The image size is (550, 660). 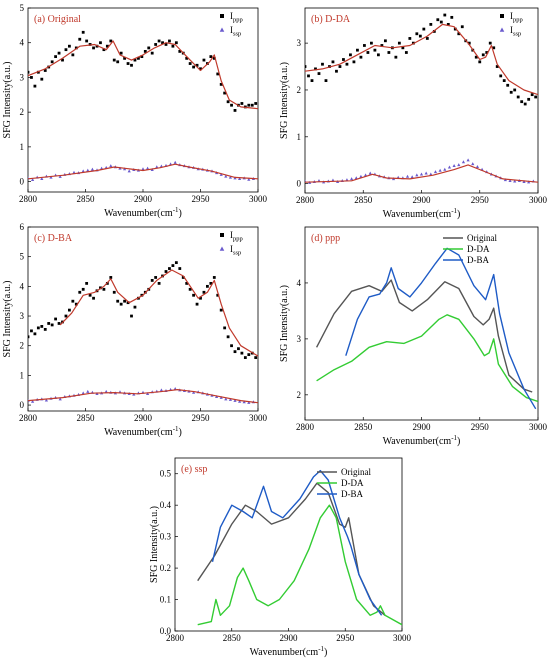 I want to click on legend-marker, so click(x=502, y=29).